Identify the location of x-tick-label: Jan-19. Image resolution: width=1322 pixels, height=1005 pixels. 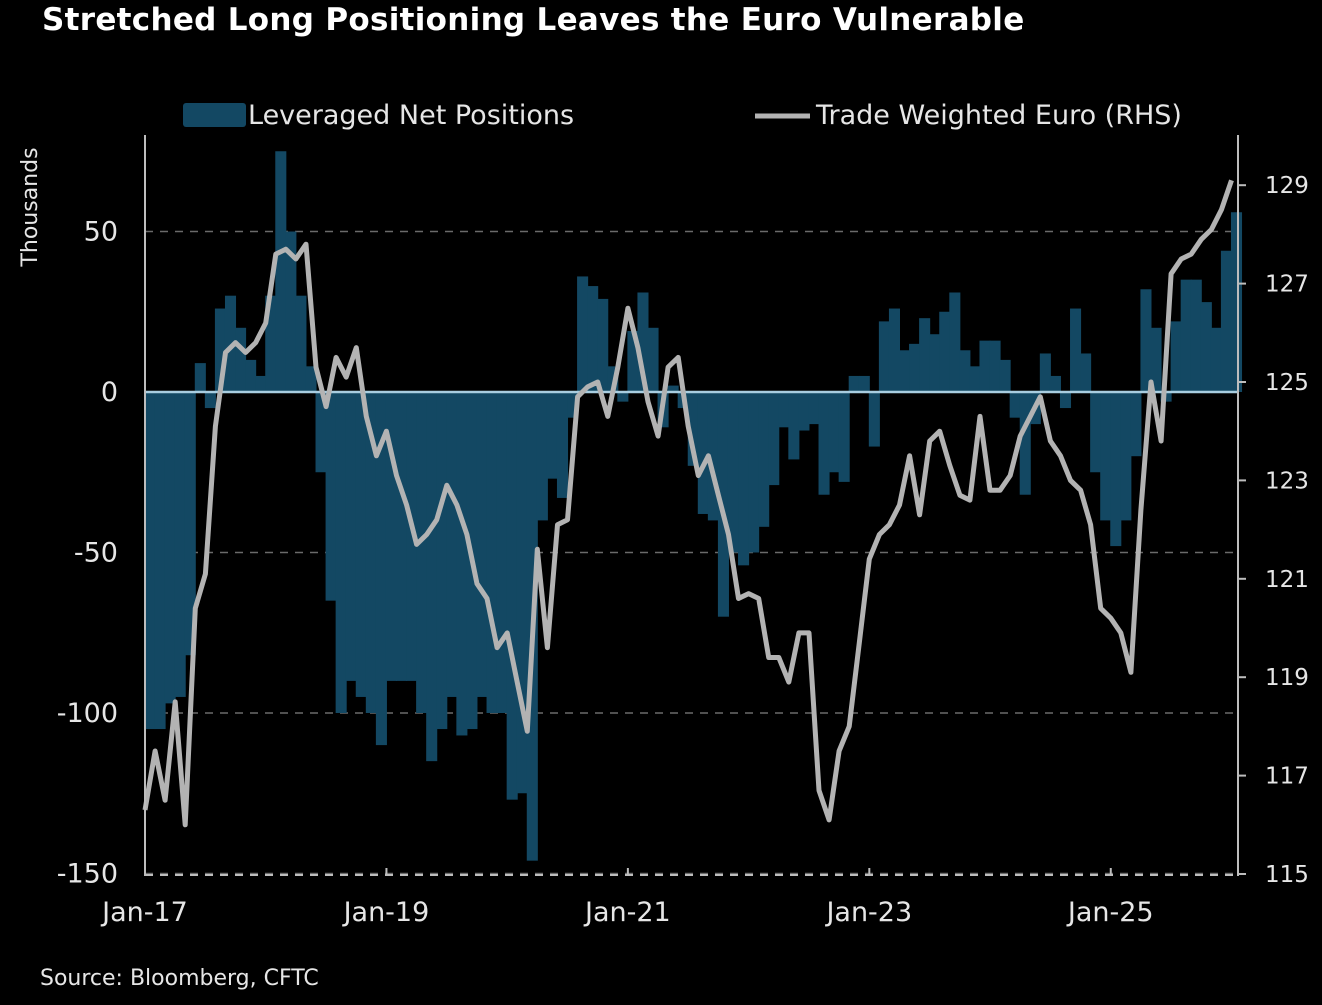
(386, 912).